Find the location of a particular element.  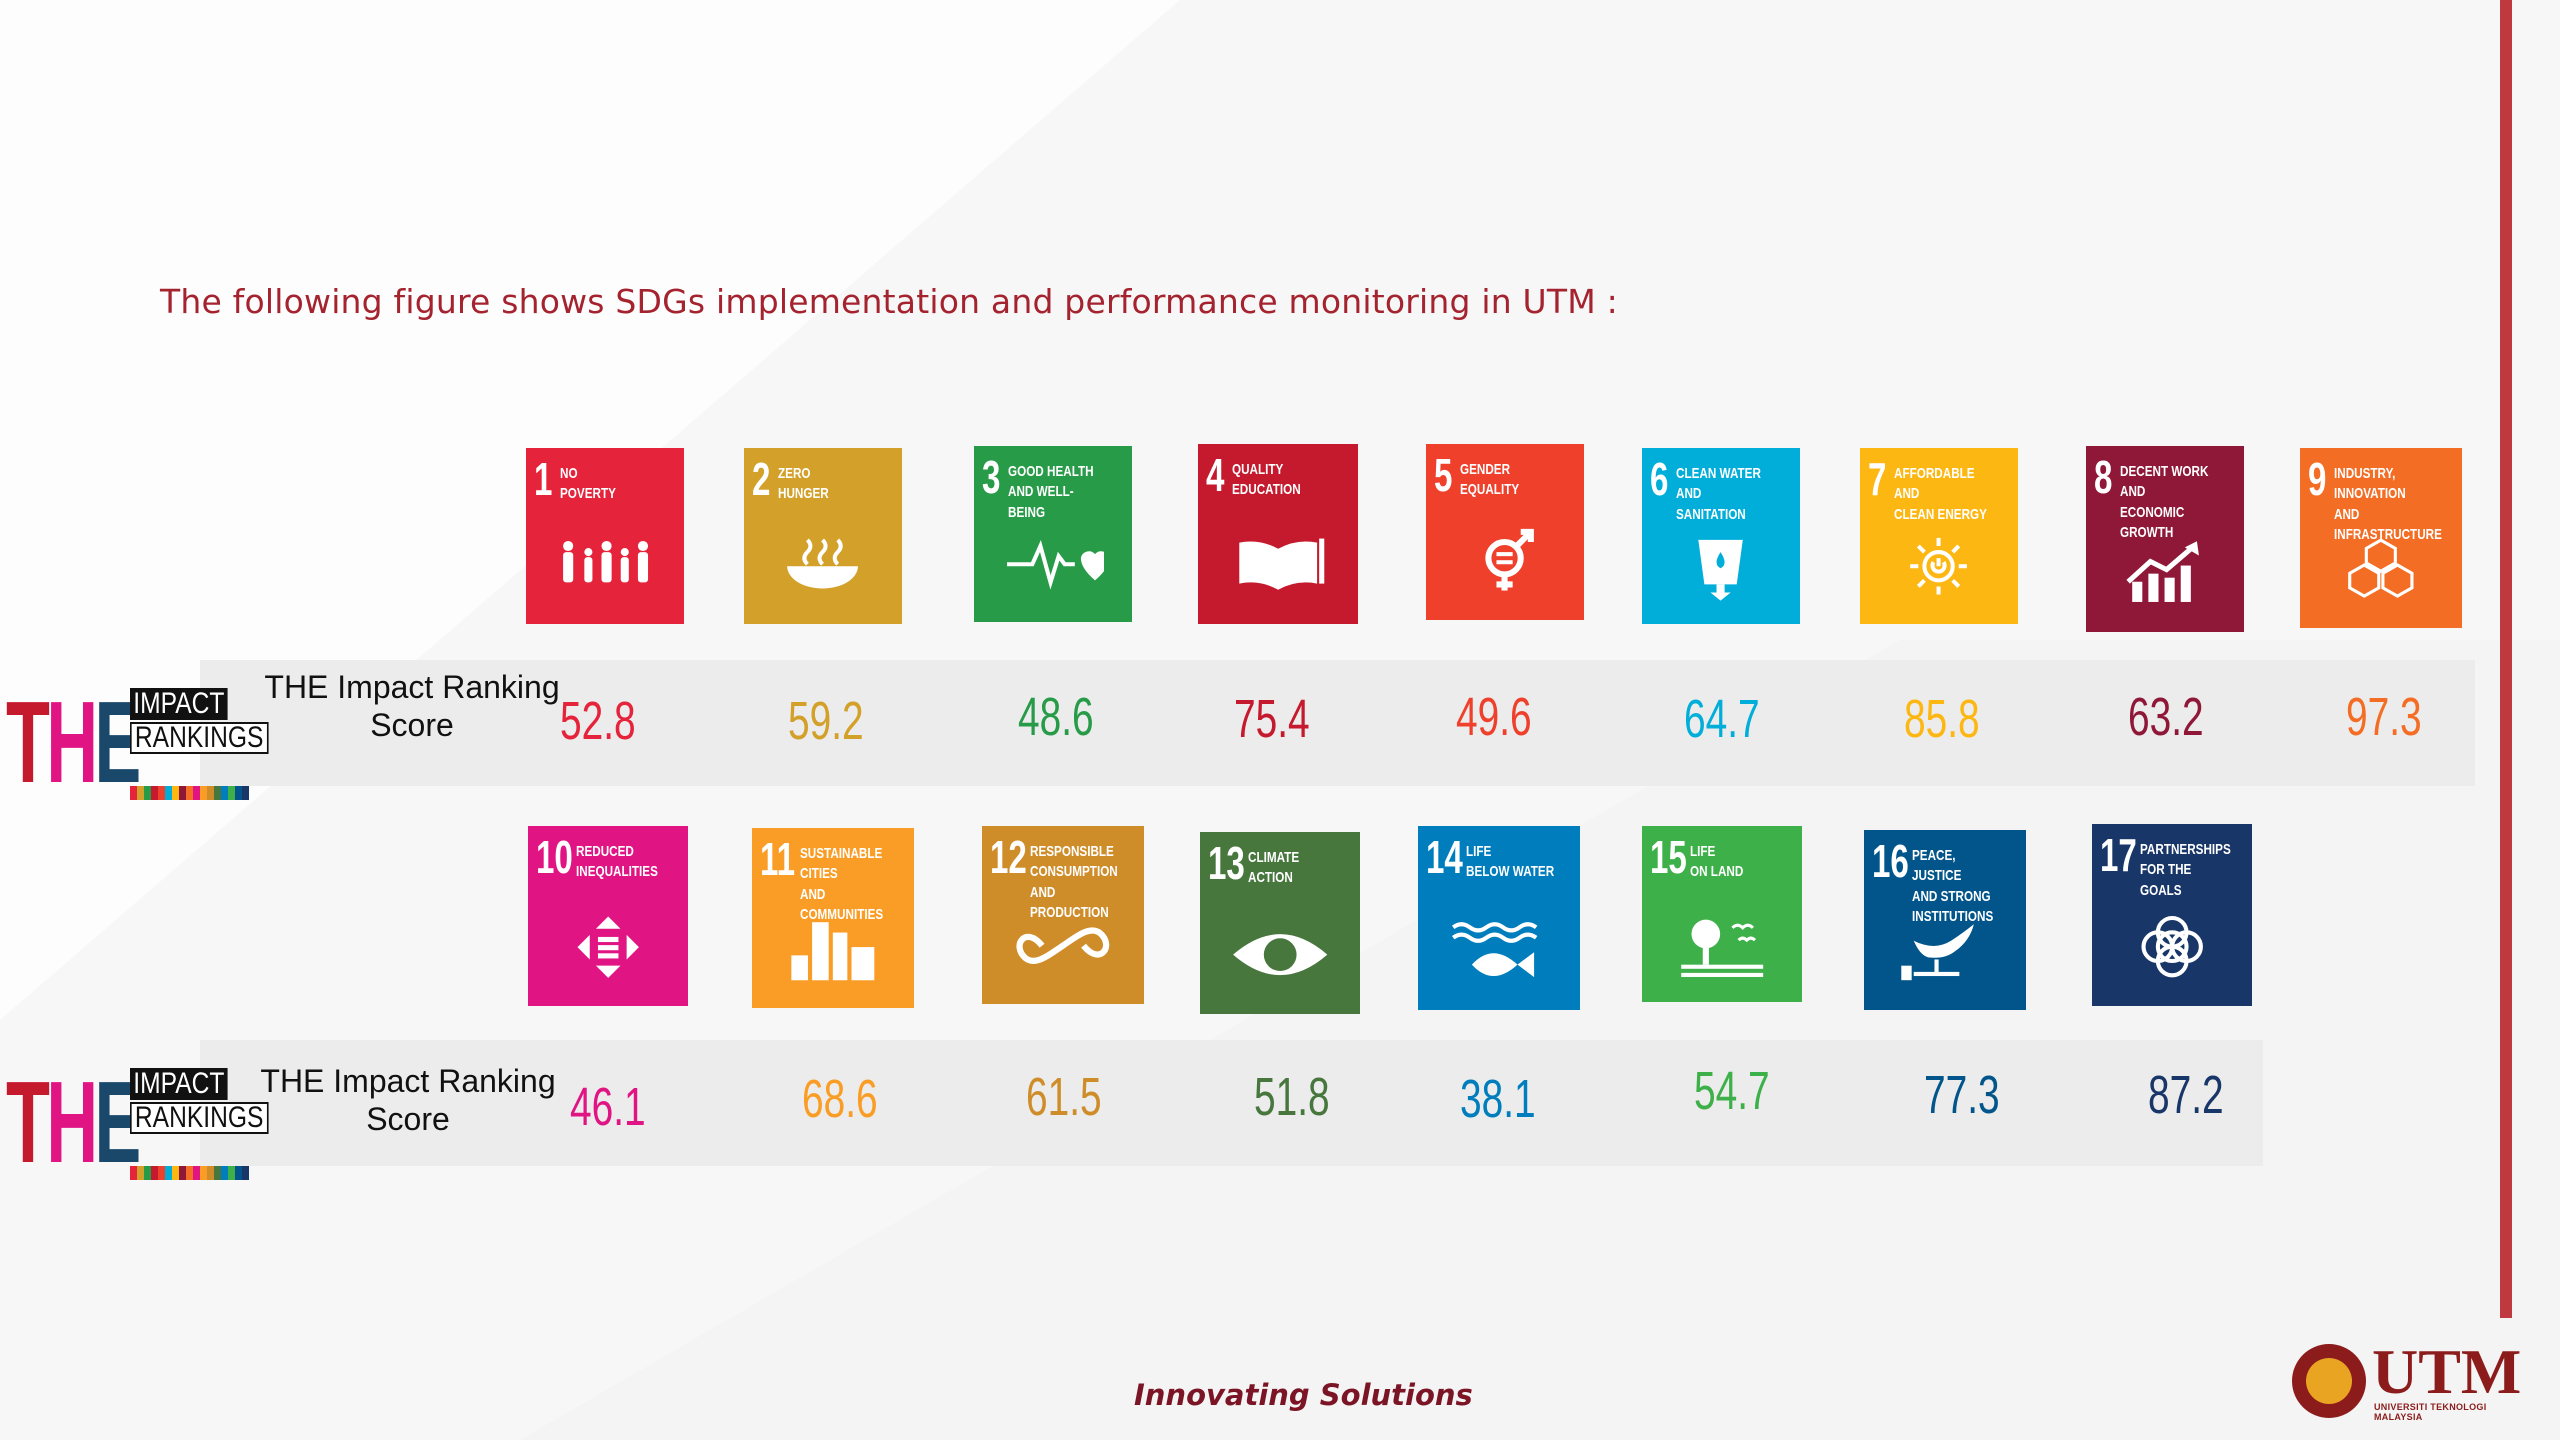

sdg-tile-11: 11 SUSTAINABLE CITIES AND COMMUNITIES is located at coordinates (833, 918).